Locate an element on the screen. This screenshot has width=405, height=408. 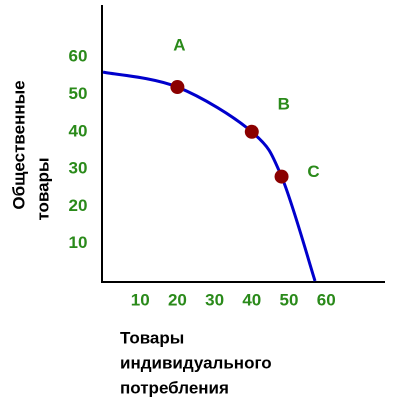
y-tick-label: 10 is located at coordinates (78, 242).